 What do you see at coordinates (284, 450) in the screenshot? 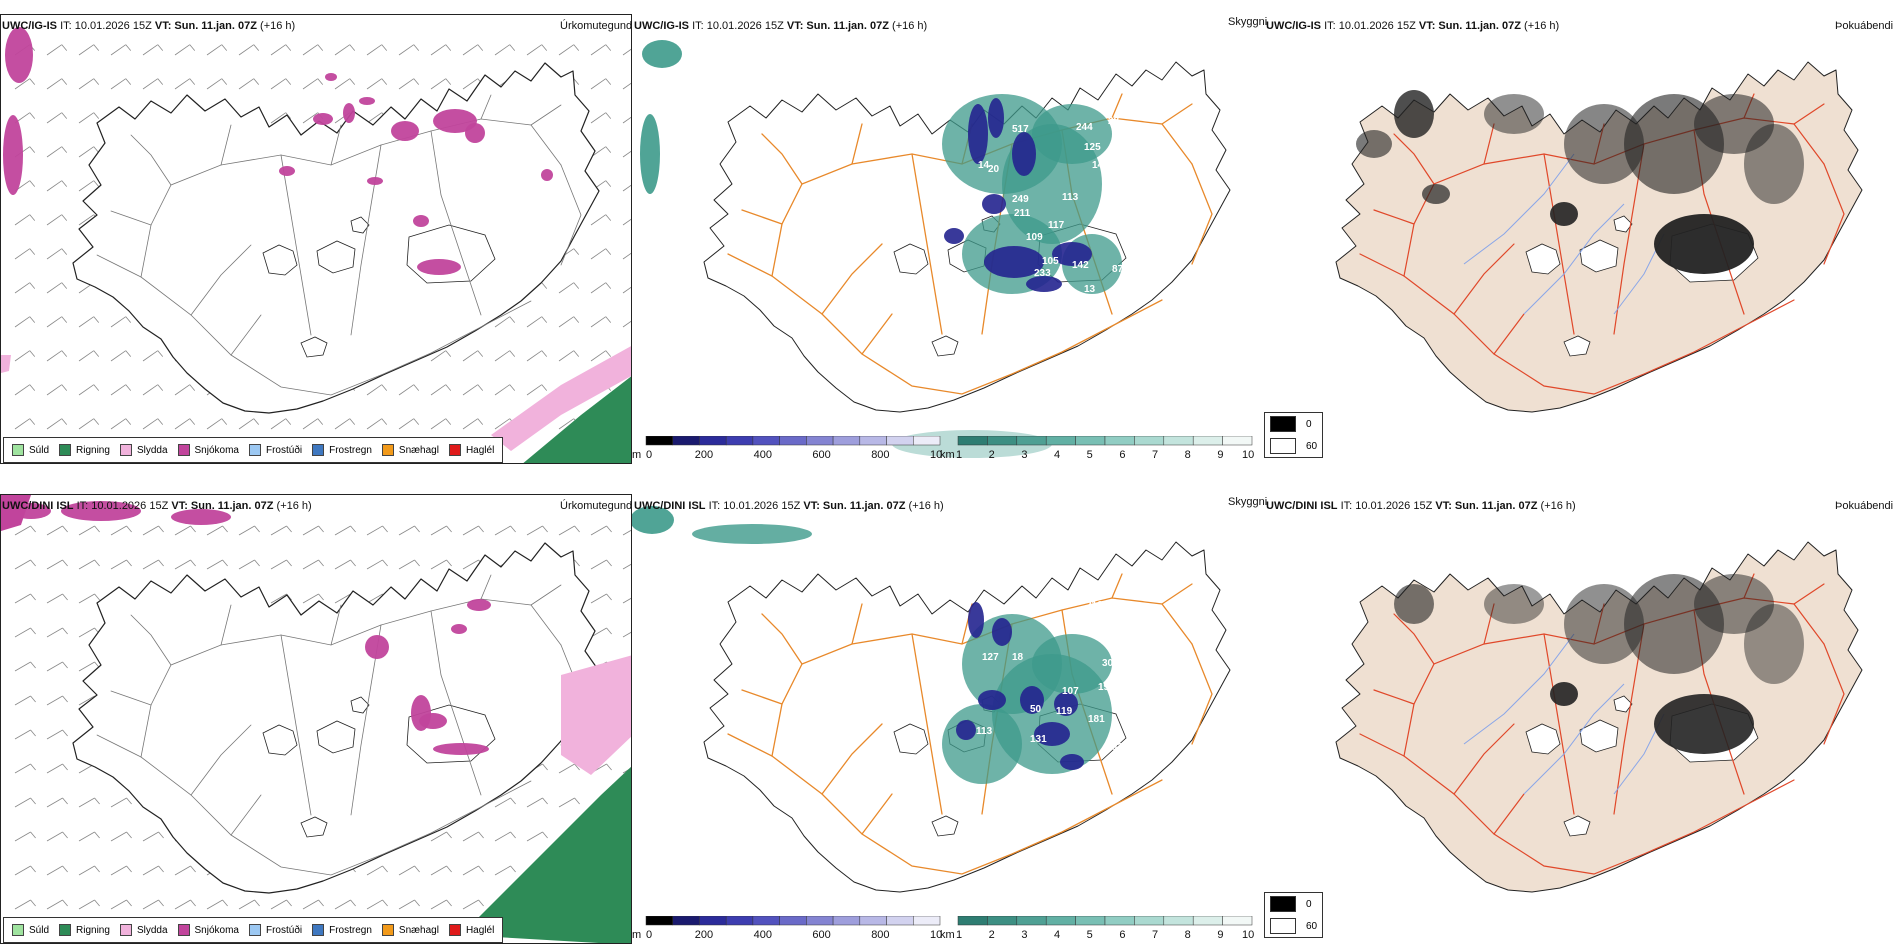
I see `legend-label-frostudi: Frostúði` at bounding box center [284, 450].